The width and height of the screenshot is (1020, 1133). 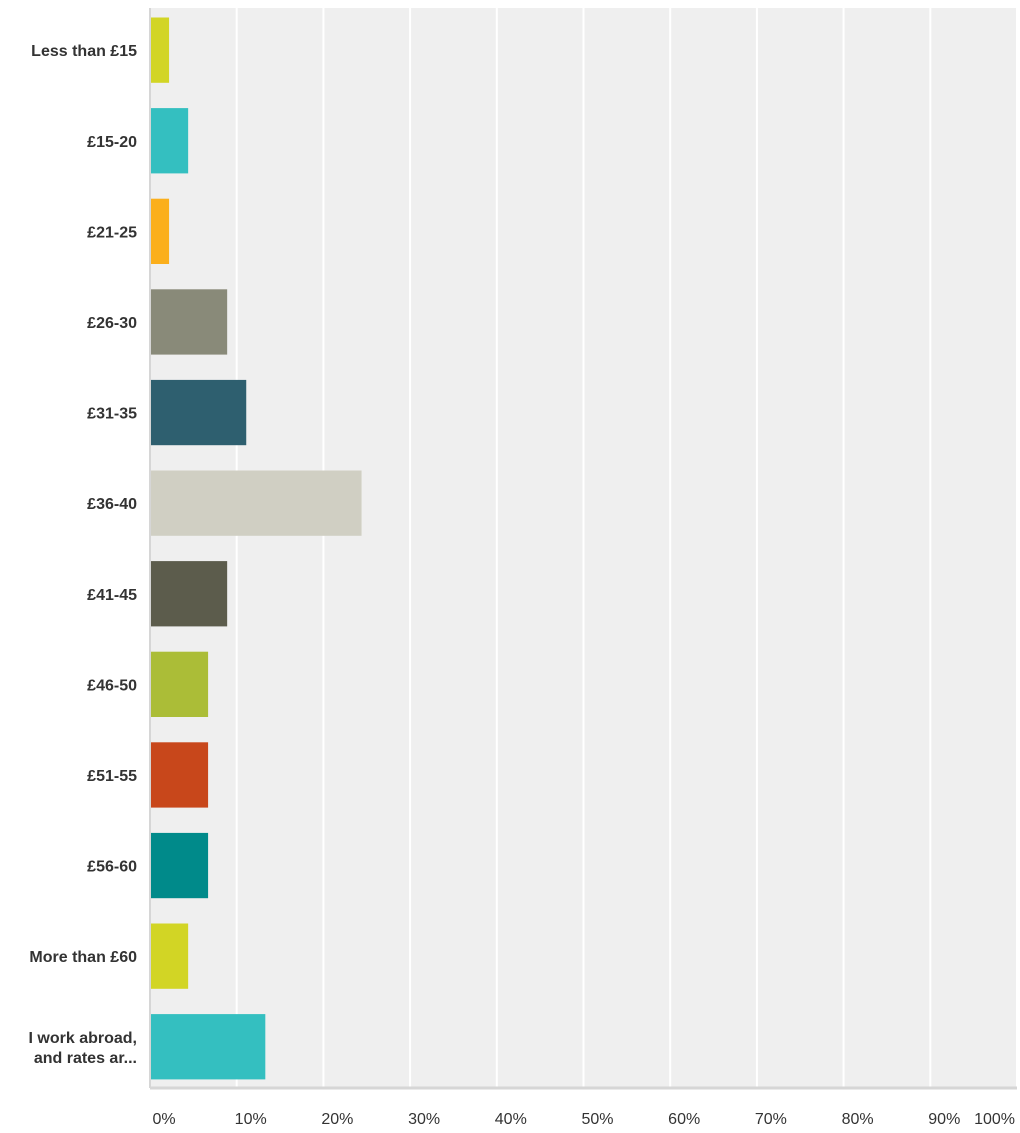 What do you see at coordinates (112, 595) in the screenshot?
I see `category-label: £41-45` at bounding box center [112, 595].